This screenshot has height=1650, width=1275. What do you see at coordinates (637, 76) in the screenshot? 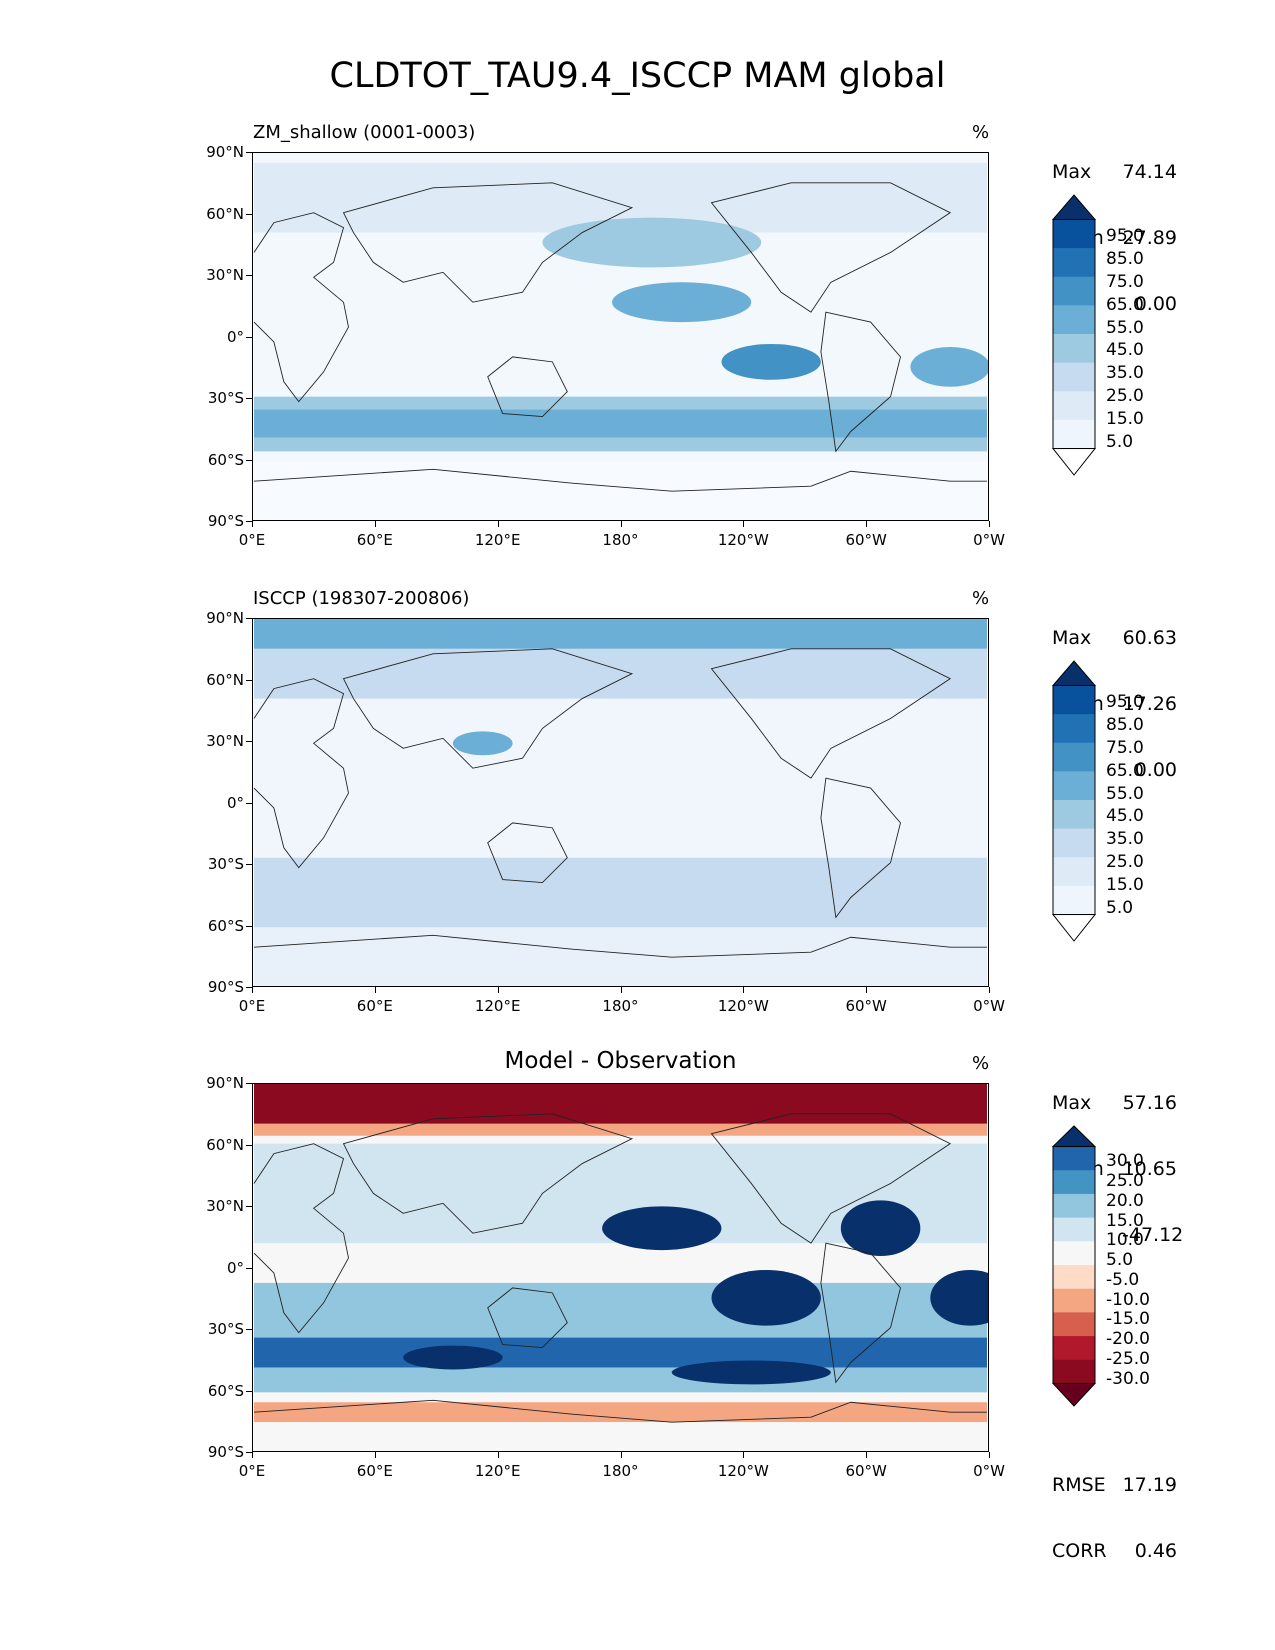
I see `figure-title: CLDTOT_TAU9.4_ISCCP MAM global` at bounding box center [637, 76].